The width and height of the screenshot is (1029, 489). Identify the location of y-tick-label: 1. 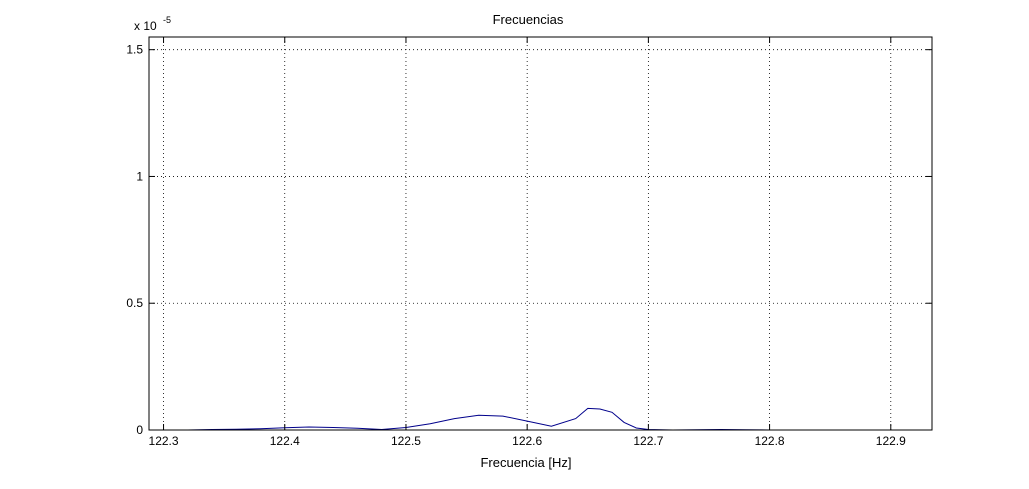
(139, 176).